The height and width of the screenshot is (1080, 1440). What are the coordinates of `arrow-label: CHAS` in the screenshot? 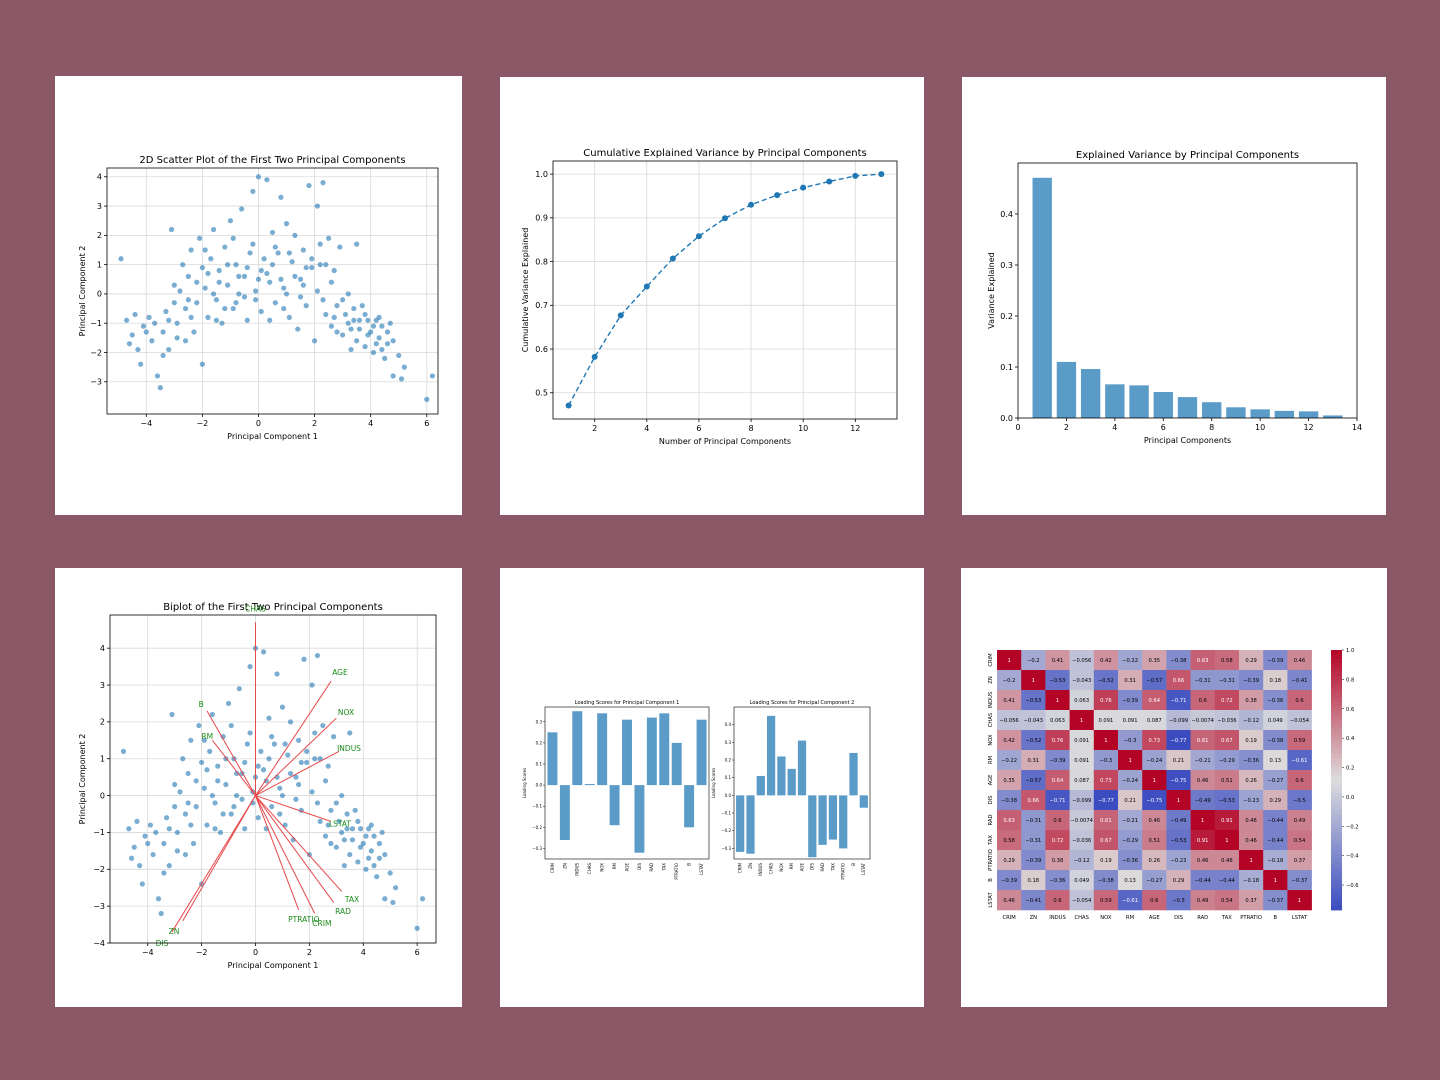 It's located at (255, 609).